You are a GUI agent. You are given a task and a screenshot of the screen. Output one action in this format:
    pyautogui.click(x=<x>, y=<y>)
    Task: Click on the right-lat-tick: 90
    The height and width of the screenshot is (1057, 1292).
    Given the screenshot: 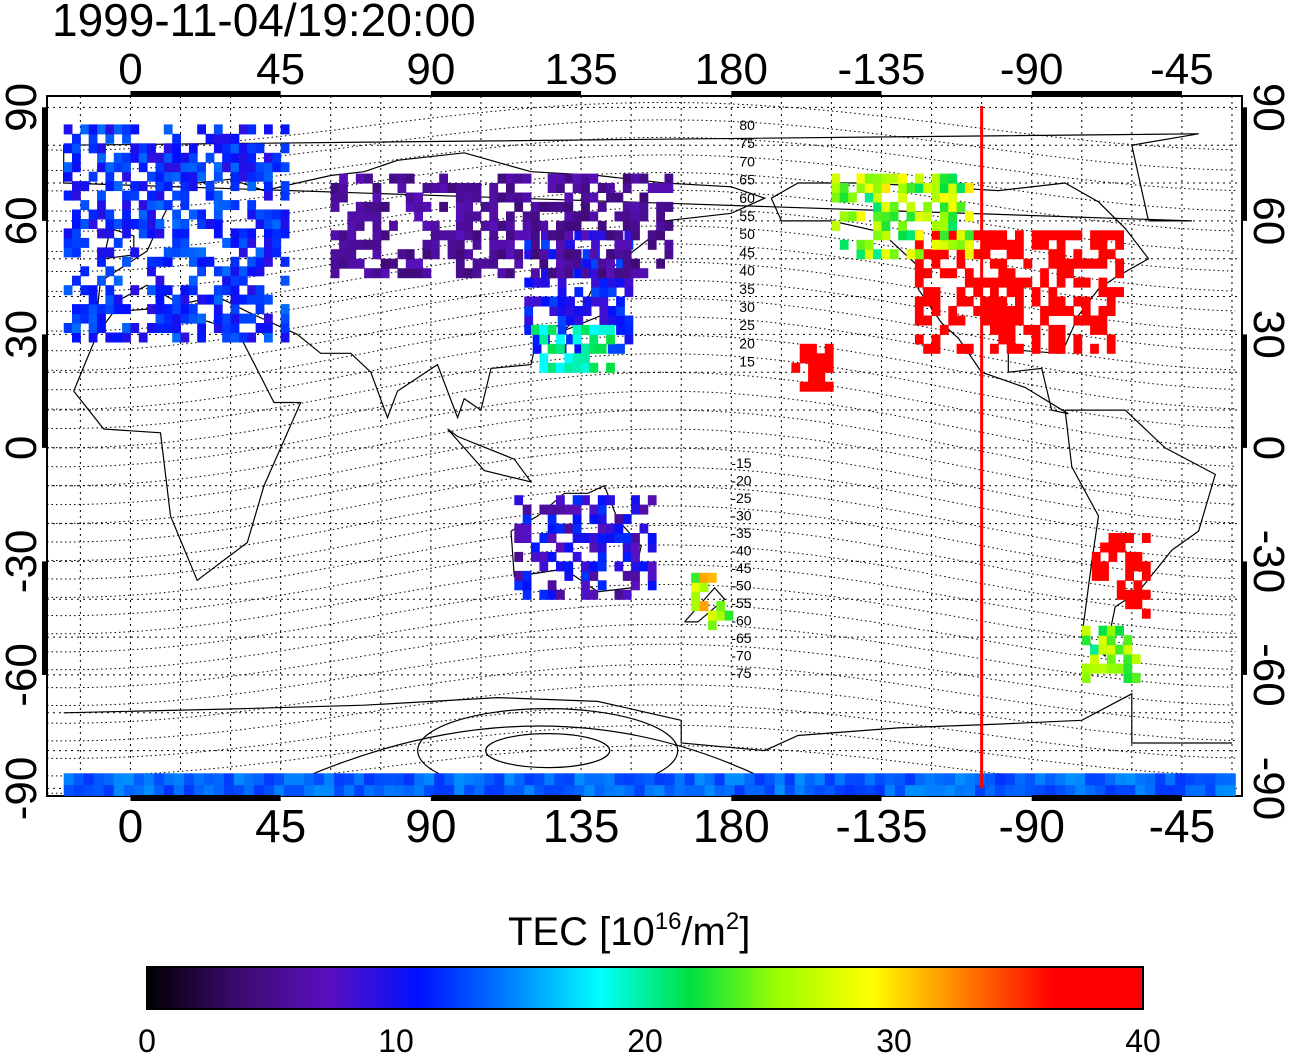 What is the action you would take?
    pyautogui.click(x=1268, y=107)
    